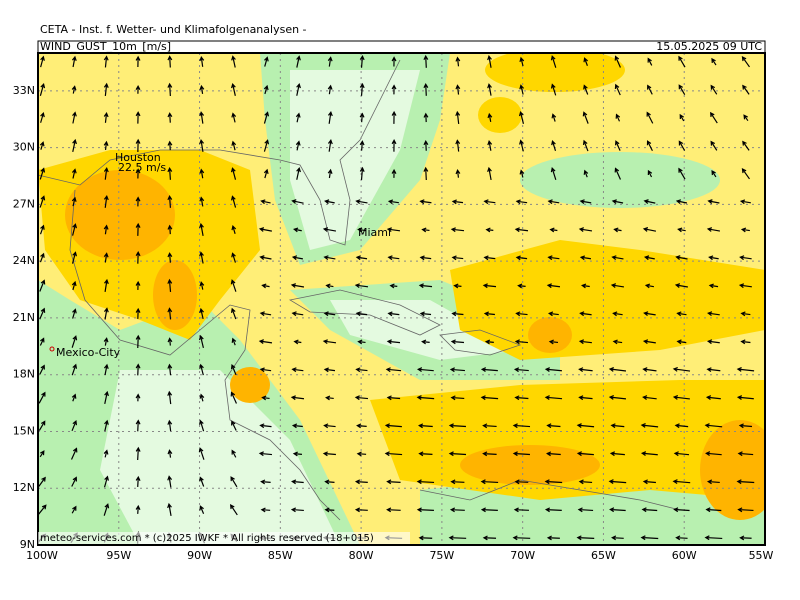  What do you see at coordinates (42, 555) in the screenshot?
I see `x-tick-label: 100W` at bounding box center [42, 555].